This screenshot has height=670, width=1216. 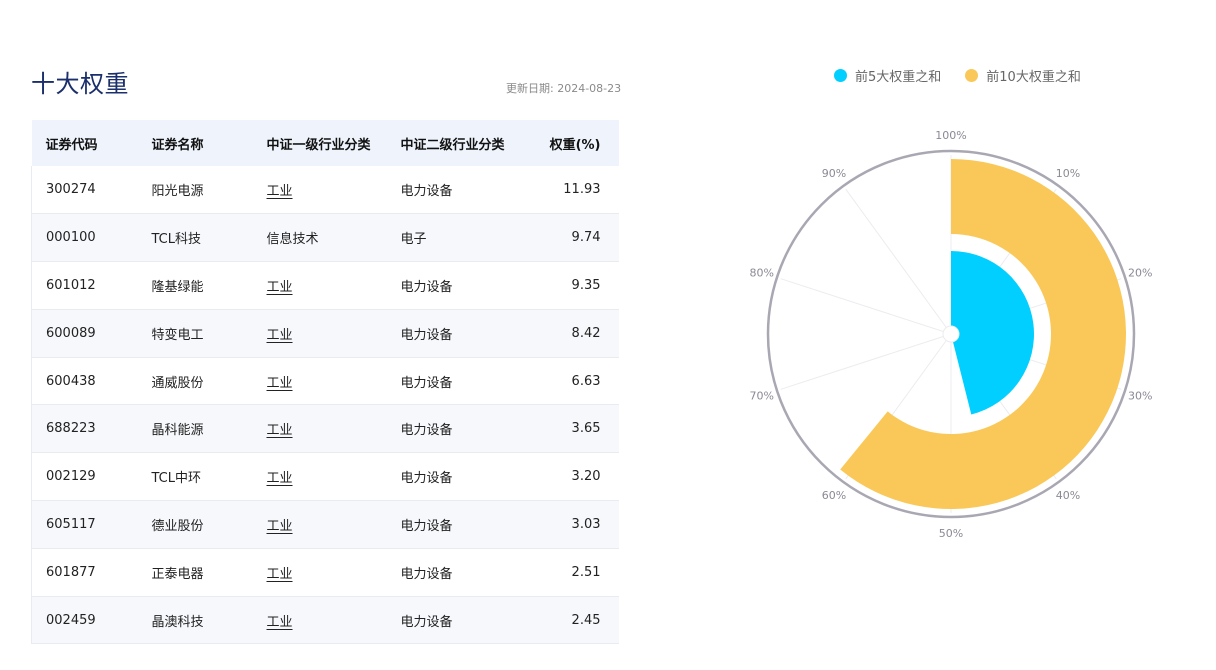 I want to click on angle-tick-label: 70%, so click(x=762, y=395).